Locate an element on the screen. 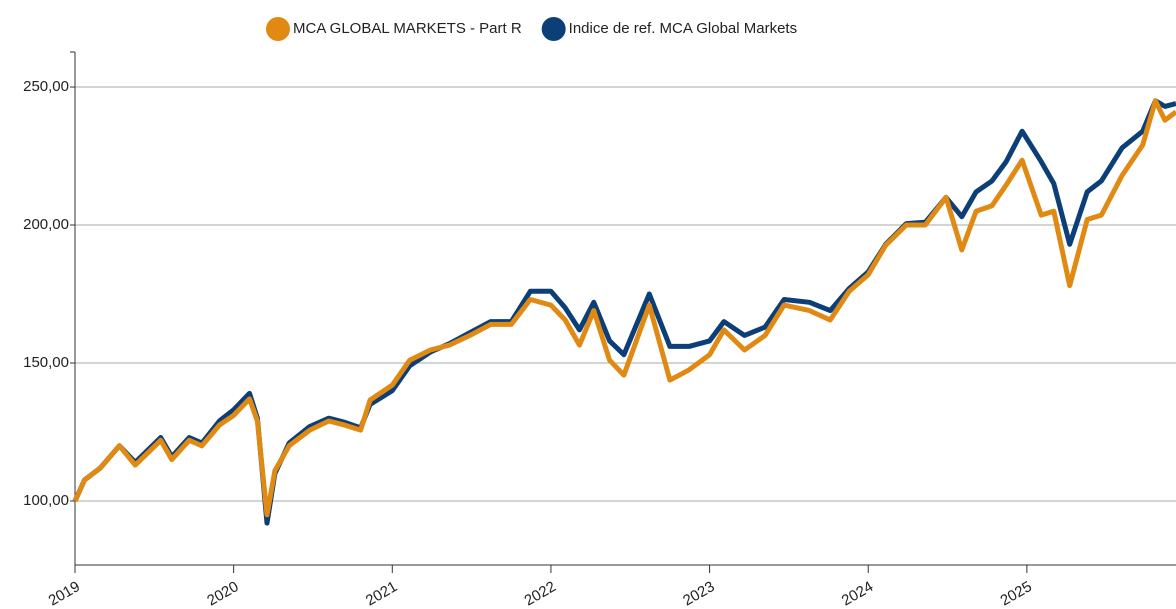  x-tick-label: 2024 is located at coordinates (857, 593).